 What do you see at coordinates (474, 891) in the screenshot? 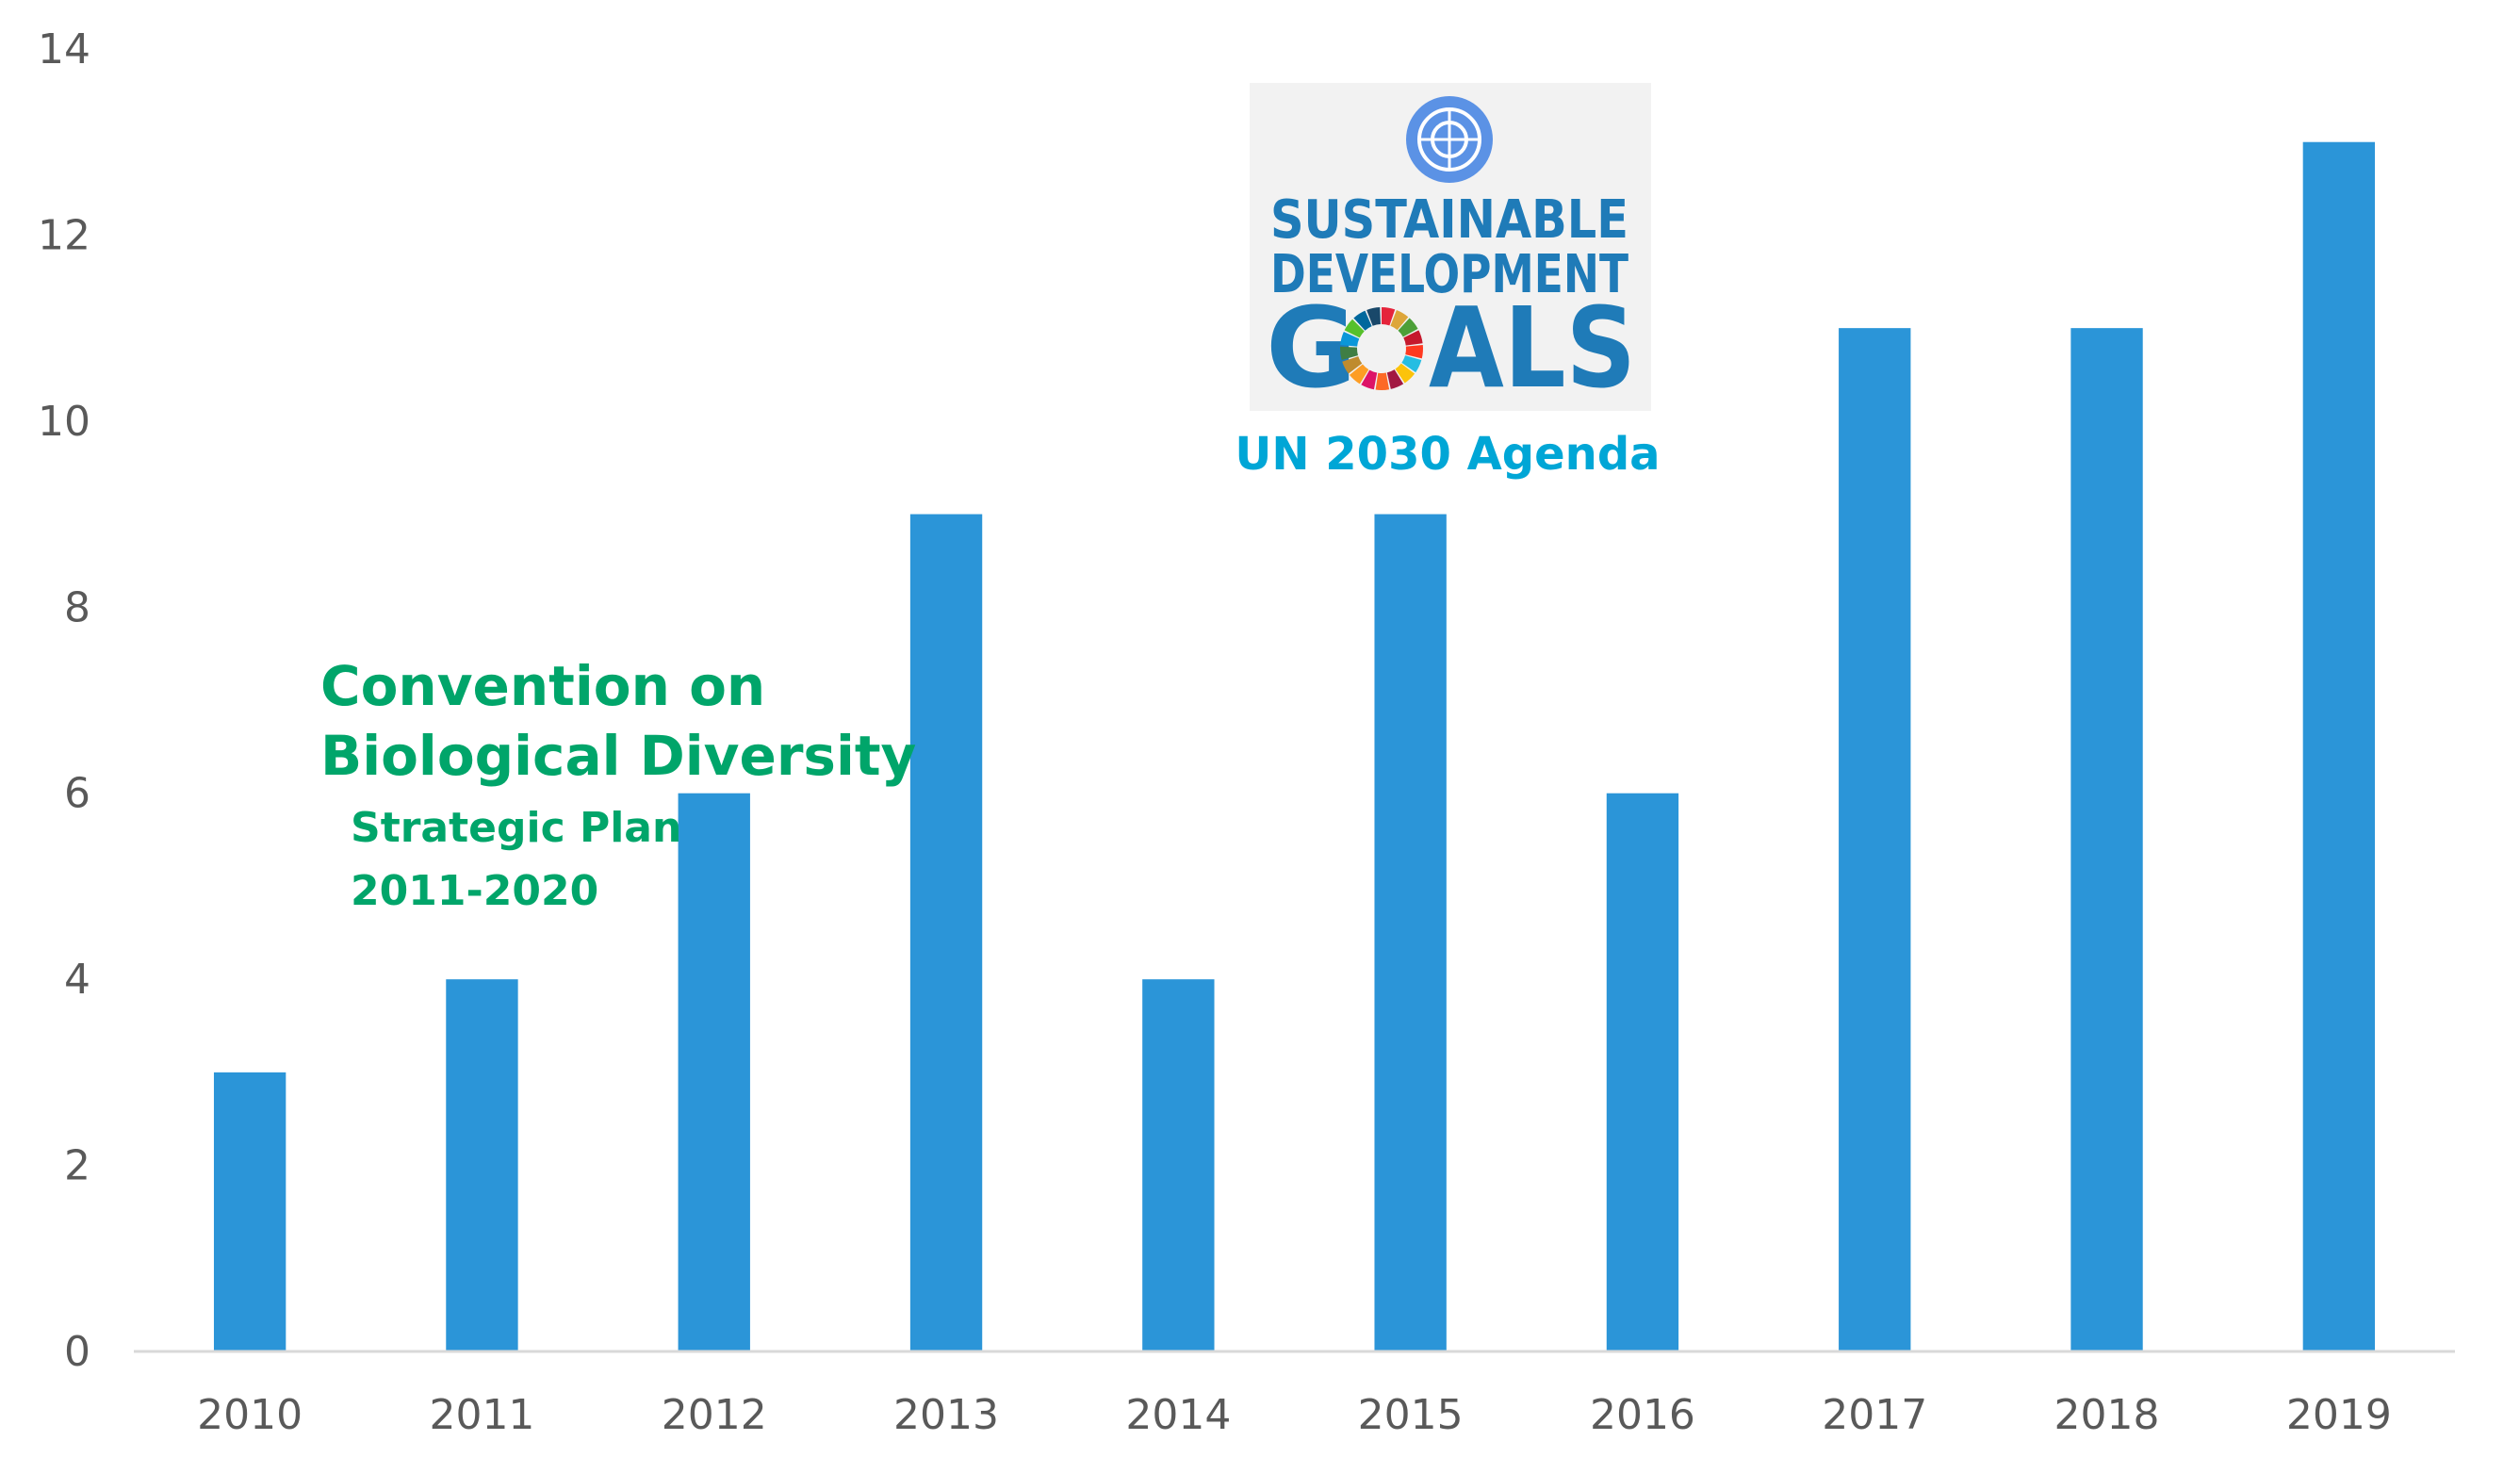
I see `cbd-subtitle-line2: 2011-2020` at bounding box center [474, 891].